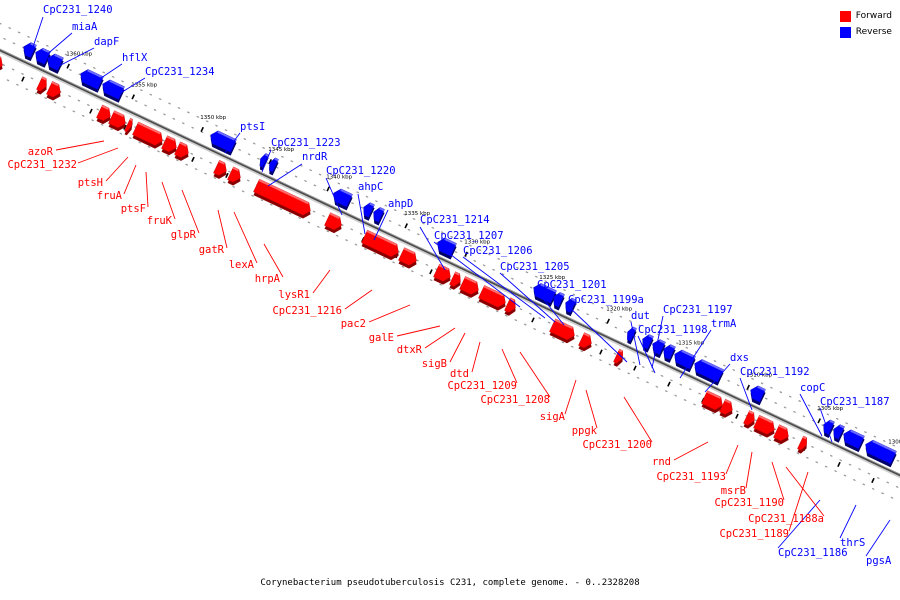 The height and width of the screenshot is (600, 900). What do you see at coordinates (749, 503) in the screenshot?
I see `gene-label: CpC231_1190` at bounding box center [749, 503].